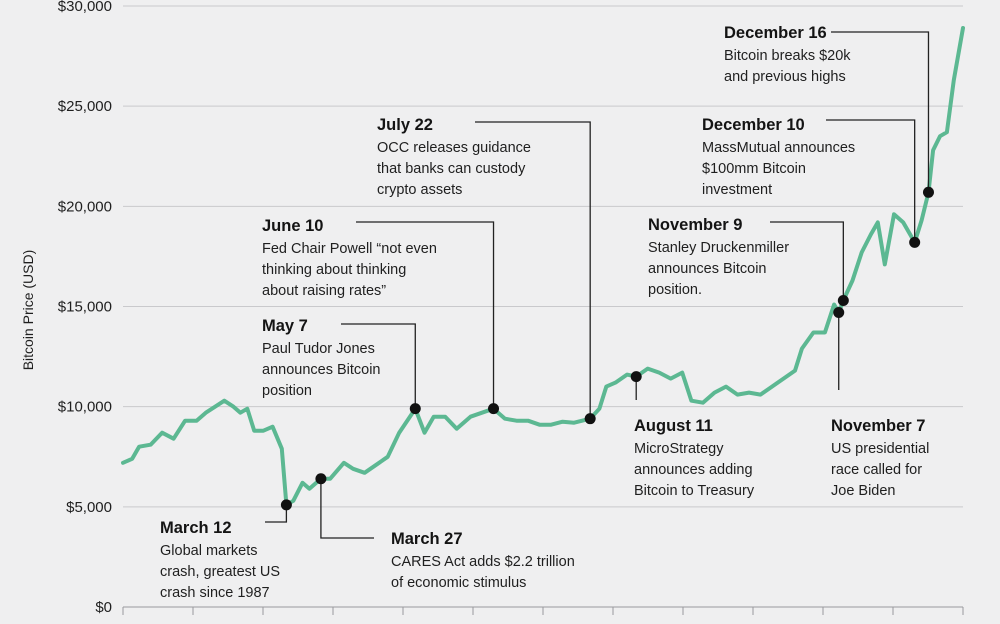 Image resolution: width=1000 pixels, height=624 pixels. What do you see at coordinates (419, 190) in the screenshot?
I see `annotation-text-4-2: crypto assets` at bounding box center [419, 190].